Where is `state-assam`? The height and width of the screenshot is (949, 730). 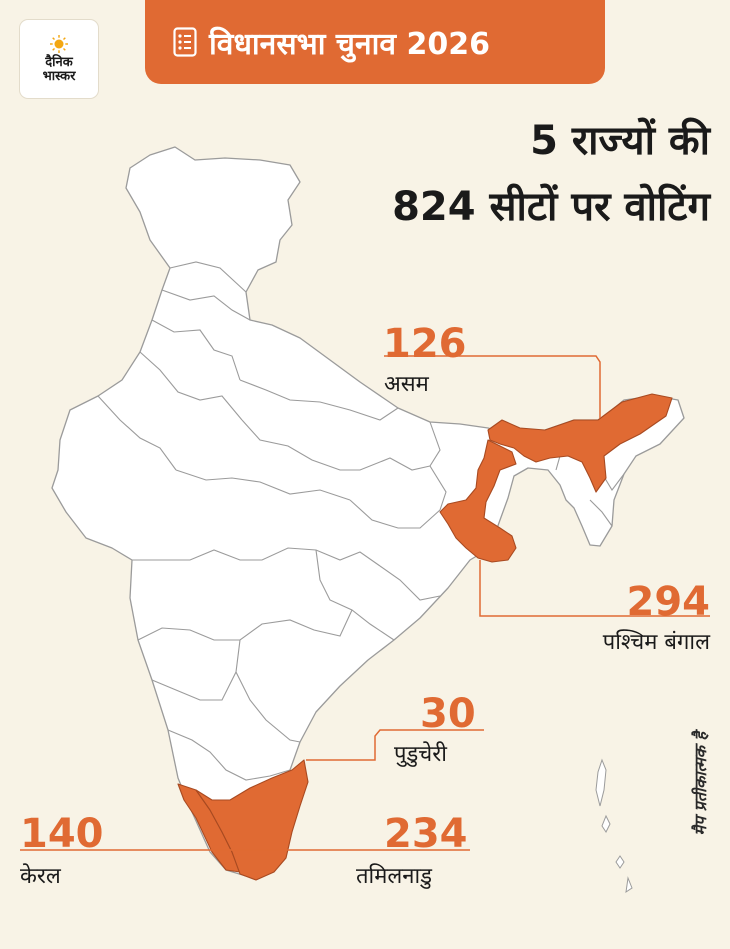 state-assam is located at coordinates (580, 443).